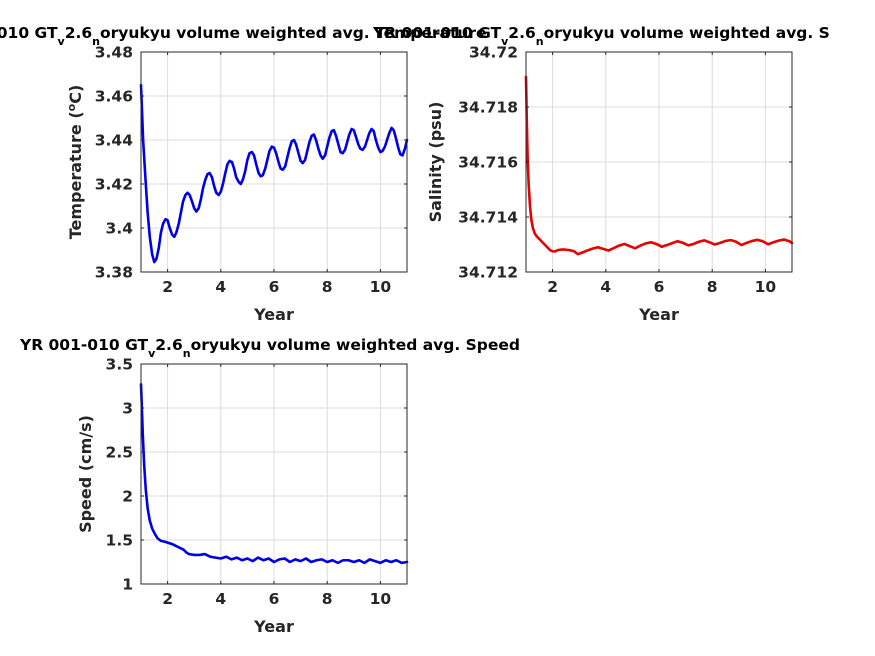 The height and width of the screenshot is (656, 875). I want to click on salinity-plot-area: 2 4 6 8 10 34.712 34.714 34.716 34.718 34.72, so click(626, 170).